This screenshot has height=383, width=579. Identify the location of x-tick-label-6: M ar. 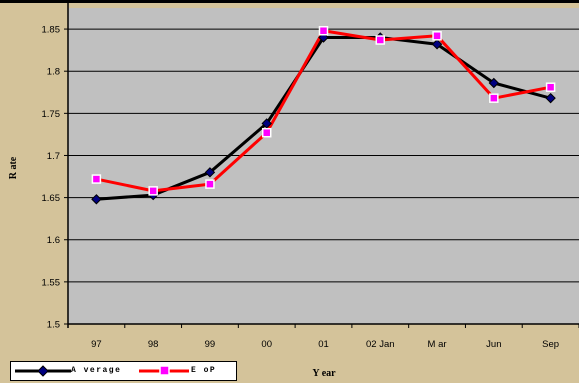
(437, 344).